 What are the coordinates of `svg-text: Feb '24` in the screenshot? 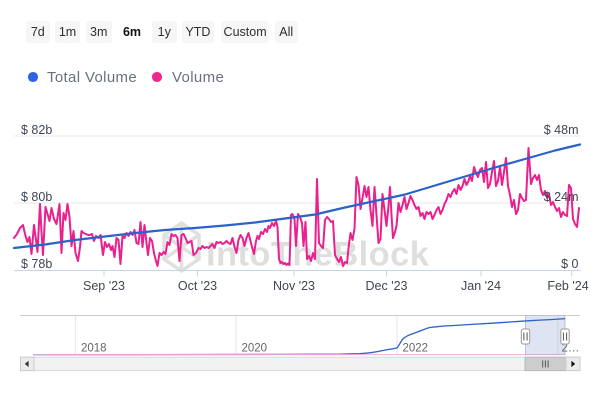 It's located at (567, 286).